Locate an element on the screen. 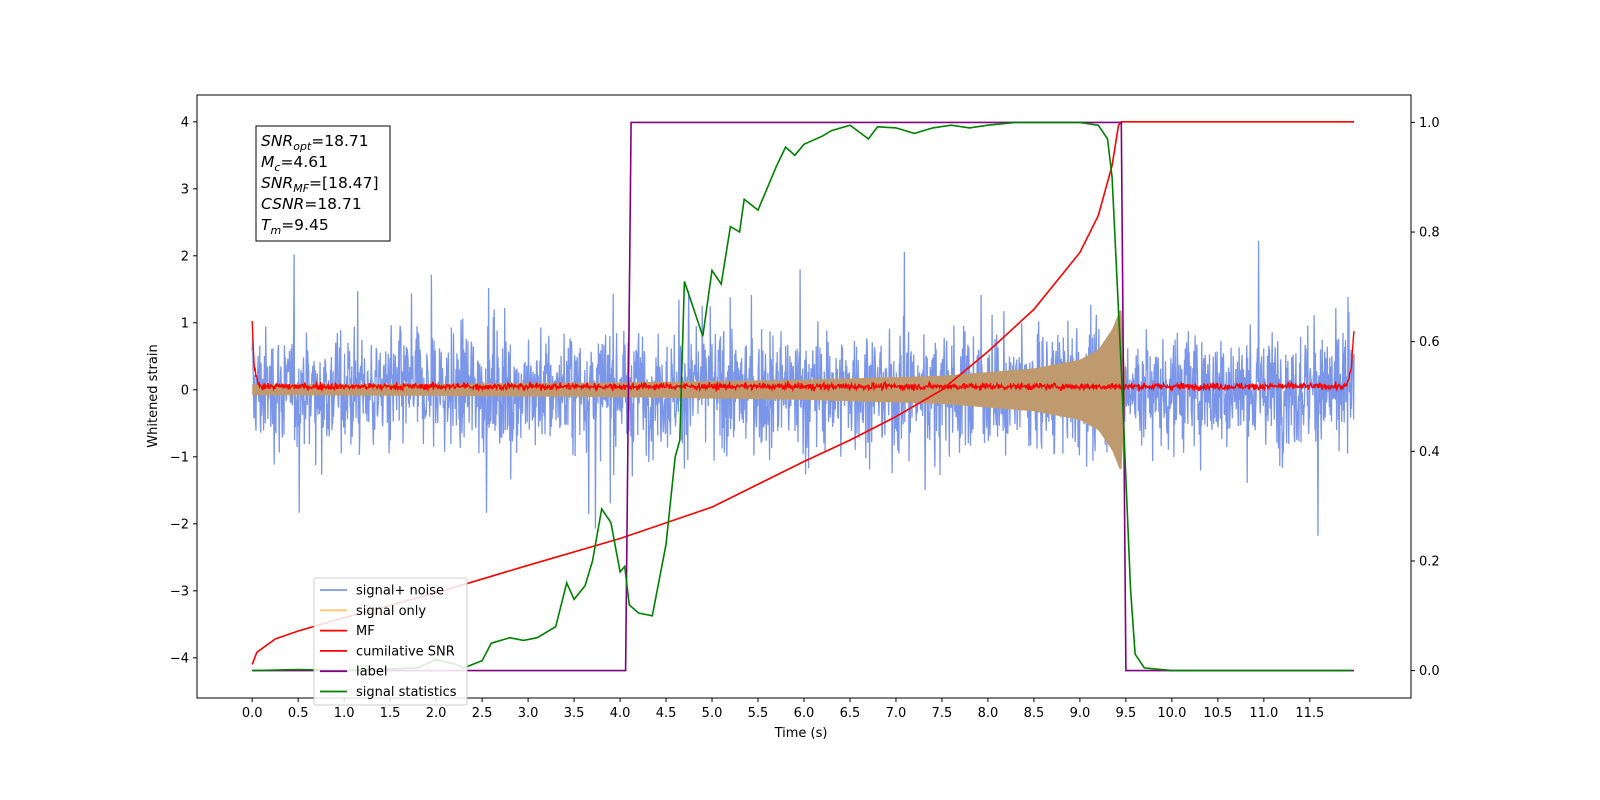 This screenshot has width=1600, height=800. x-tick-label: 7.5 is located at coordinates (942, 713).